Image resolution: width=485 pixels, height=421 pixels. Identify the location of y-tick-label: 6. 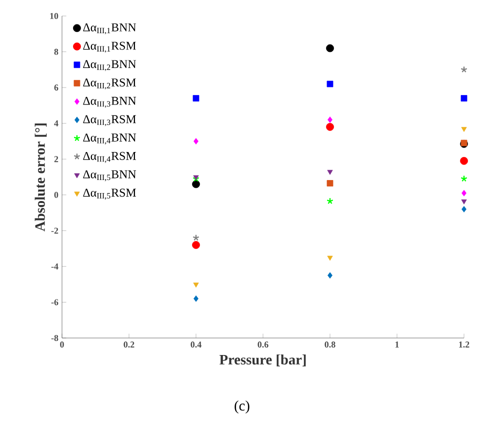
(56, 87).